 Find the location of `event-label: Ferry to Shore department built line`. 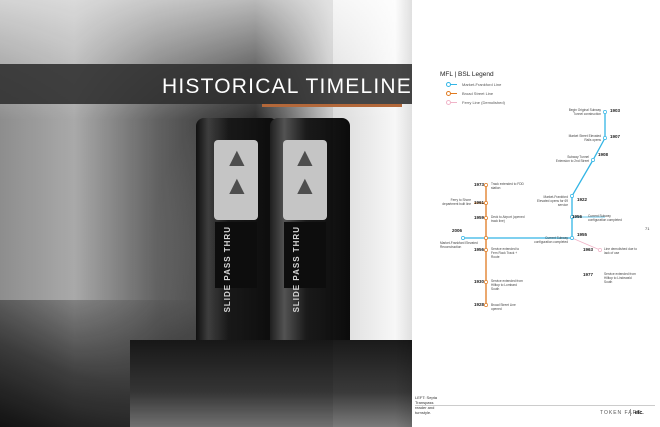

event-label: Ferry to Shore department built line is located at coordinates (456, 202).